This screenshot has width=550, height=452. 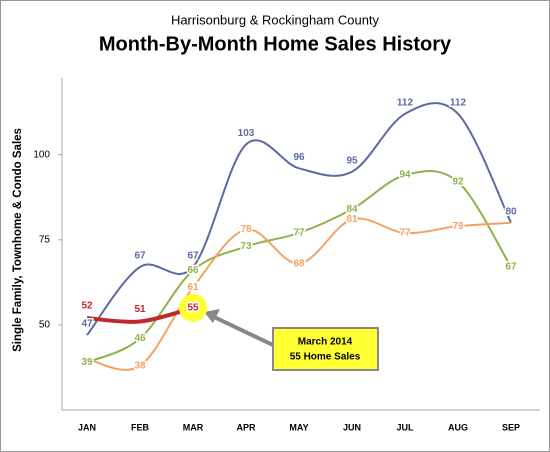 I want to click on x-tick-label: JUN, so click(x=352, y=427).